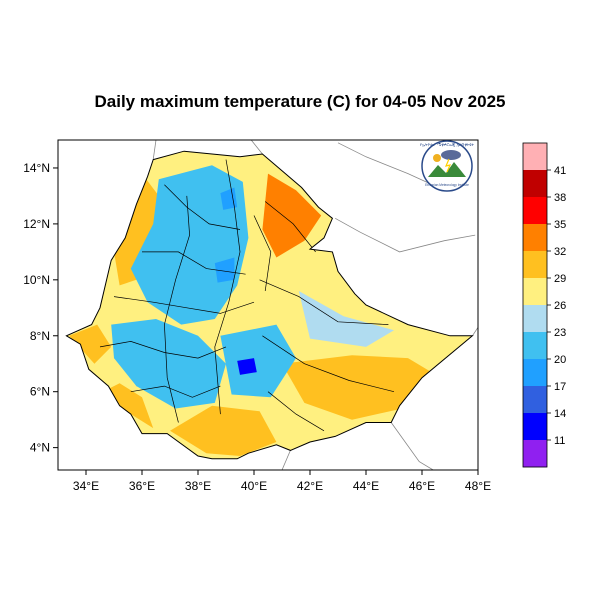 This screenshot has width=600, height=600. I want to click on colorbar-label: 20, so click(560, 360).